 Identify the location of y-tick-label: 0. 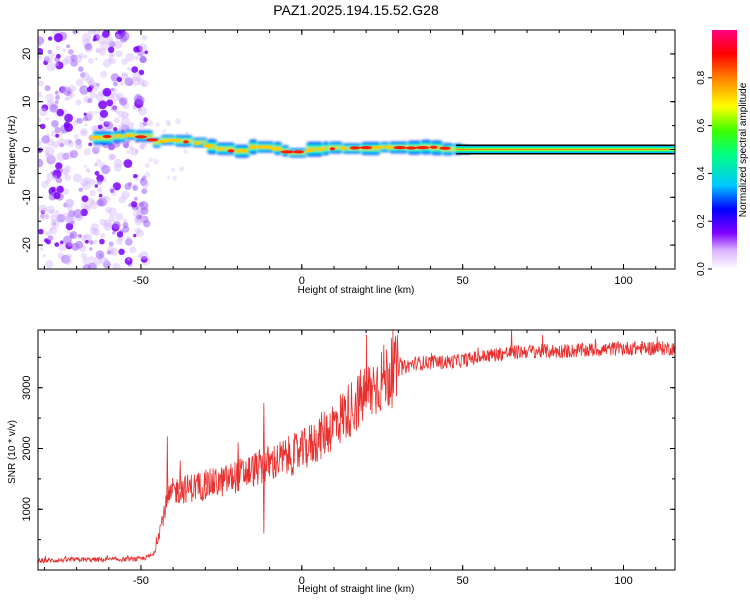
(27, 149).